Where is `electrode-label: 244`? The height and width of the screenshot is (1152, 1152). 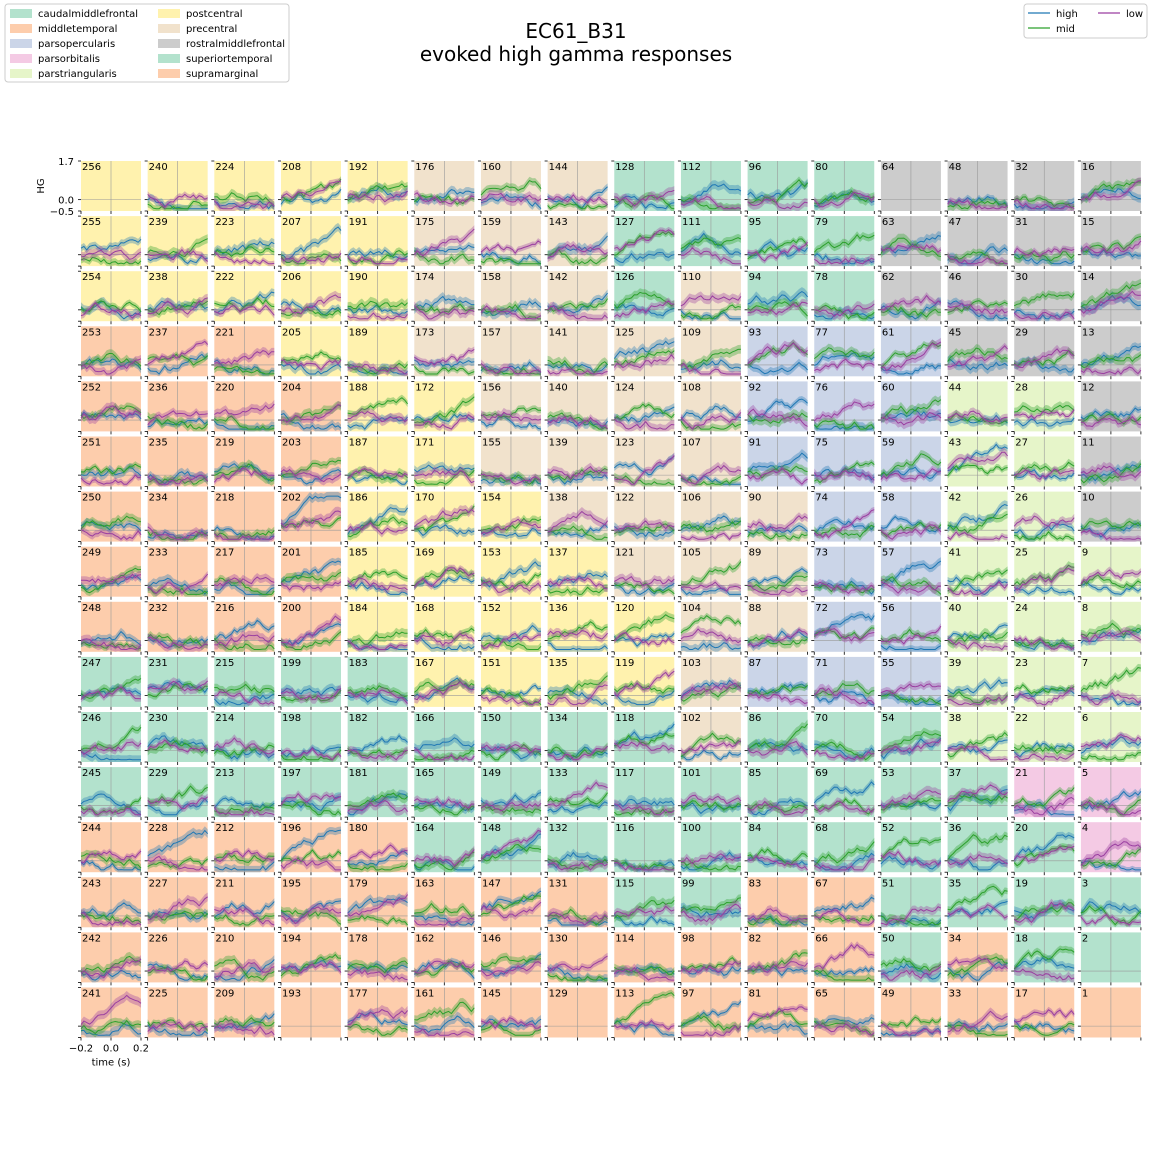 electrode-label: 244 is located at coordinates (91, 828).